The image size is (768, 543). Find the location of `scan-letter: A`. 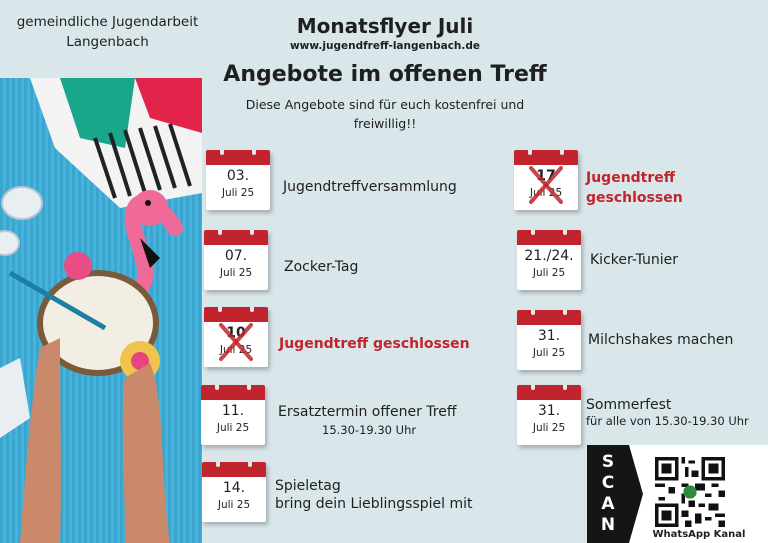

scan-letter: A is located at coordinates (608, 504).